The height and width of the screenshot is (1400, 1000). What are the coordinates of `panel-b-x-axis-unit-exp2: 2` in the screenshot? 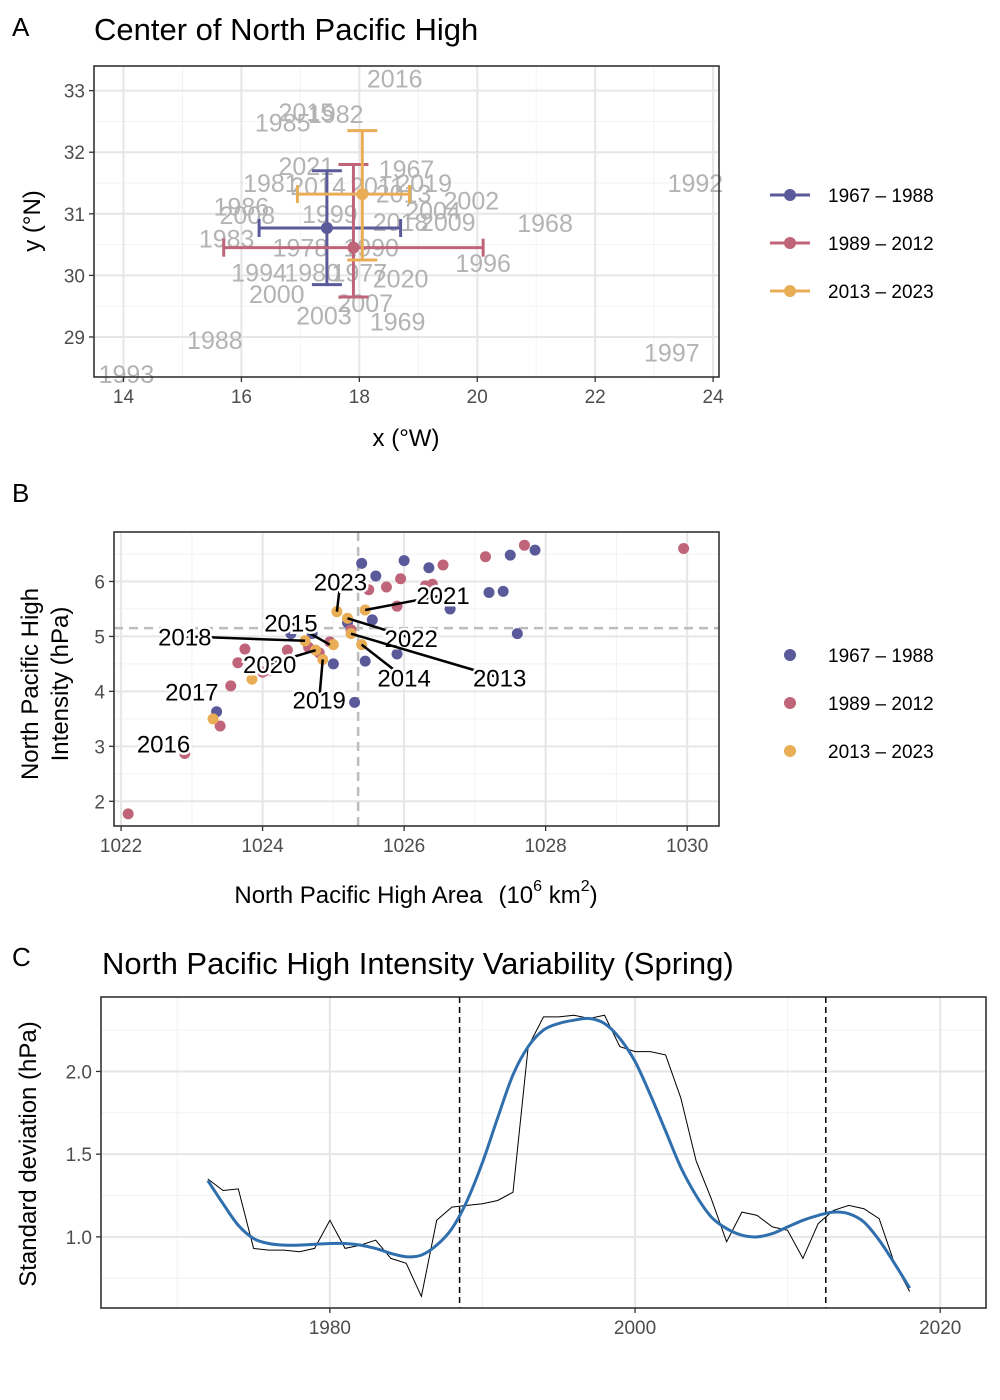 It's located at (585, 886).